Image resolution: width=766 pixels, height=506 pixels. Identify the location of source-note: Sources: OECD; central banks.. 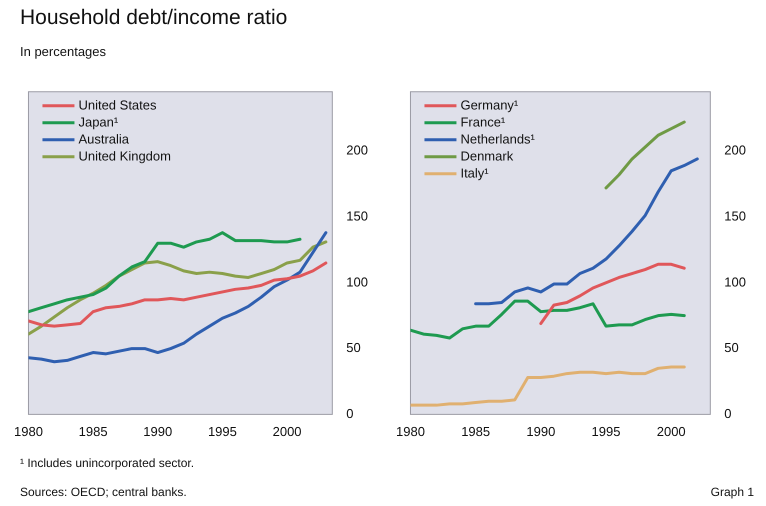
(103, 492).